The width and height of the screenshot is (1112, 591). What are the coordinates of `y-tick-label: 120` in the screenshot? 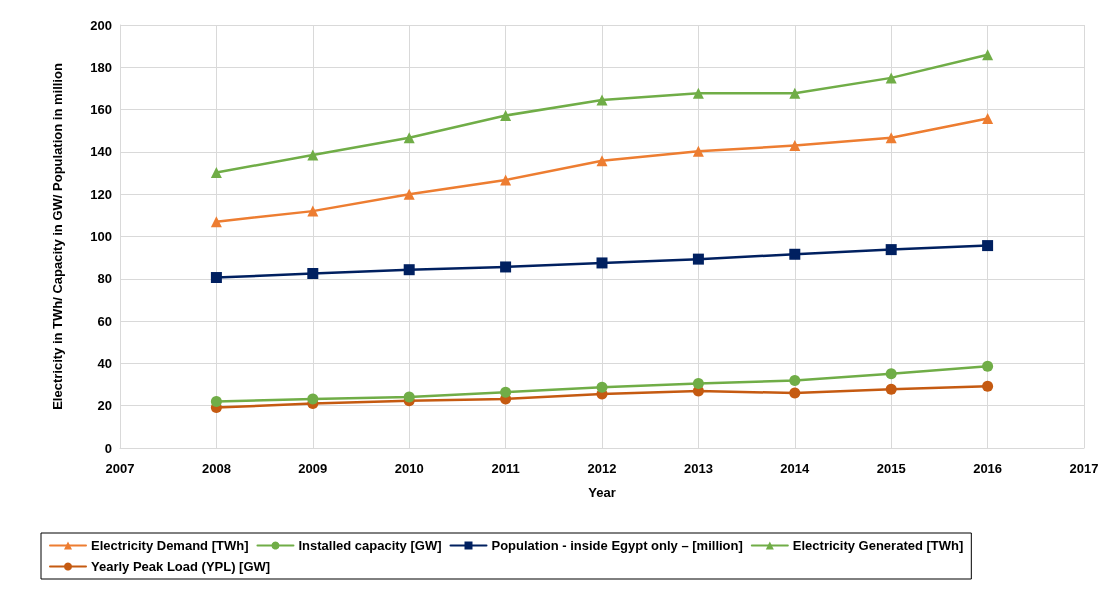 It's located at (101, 194).